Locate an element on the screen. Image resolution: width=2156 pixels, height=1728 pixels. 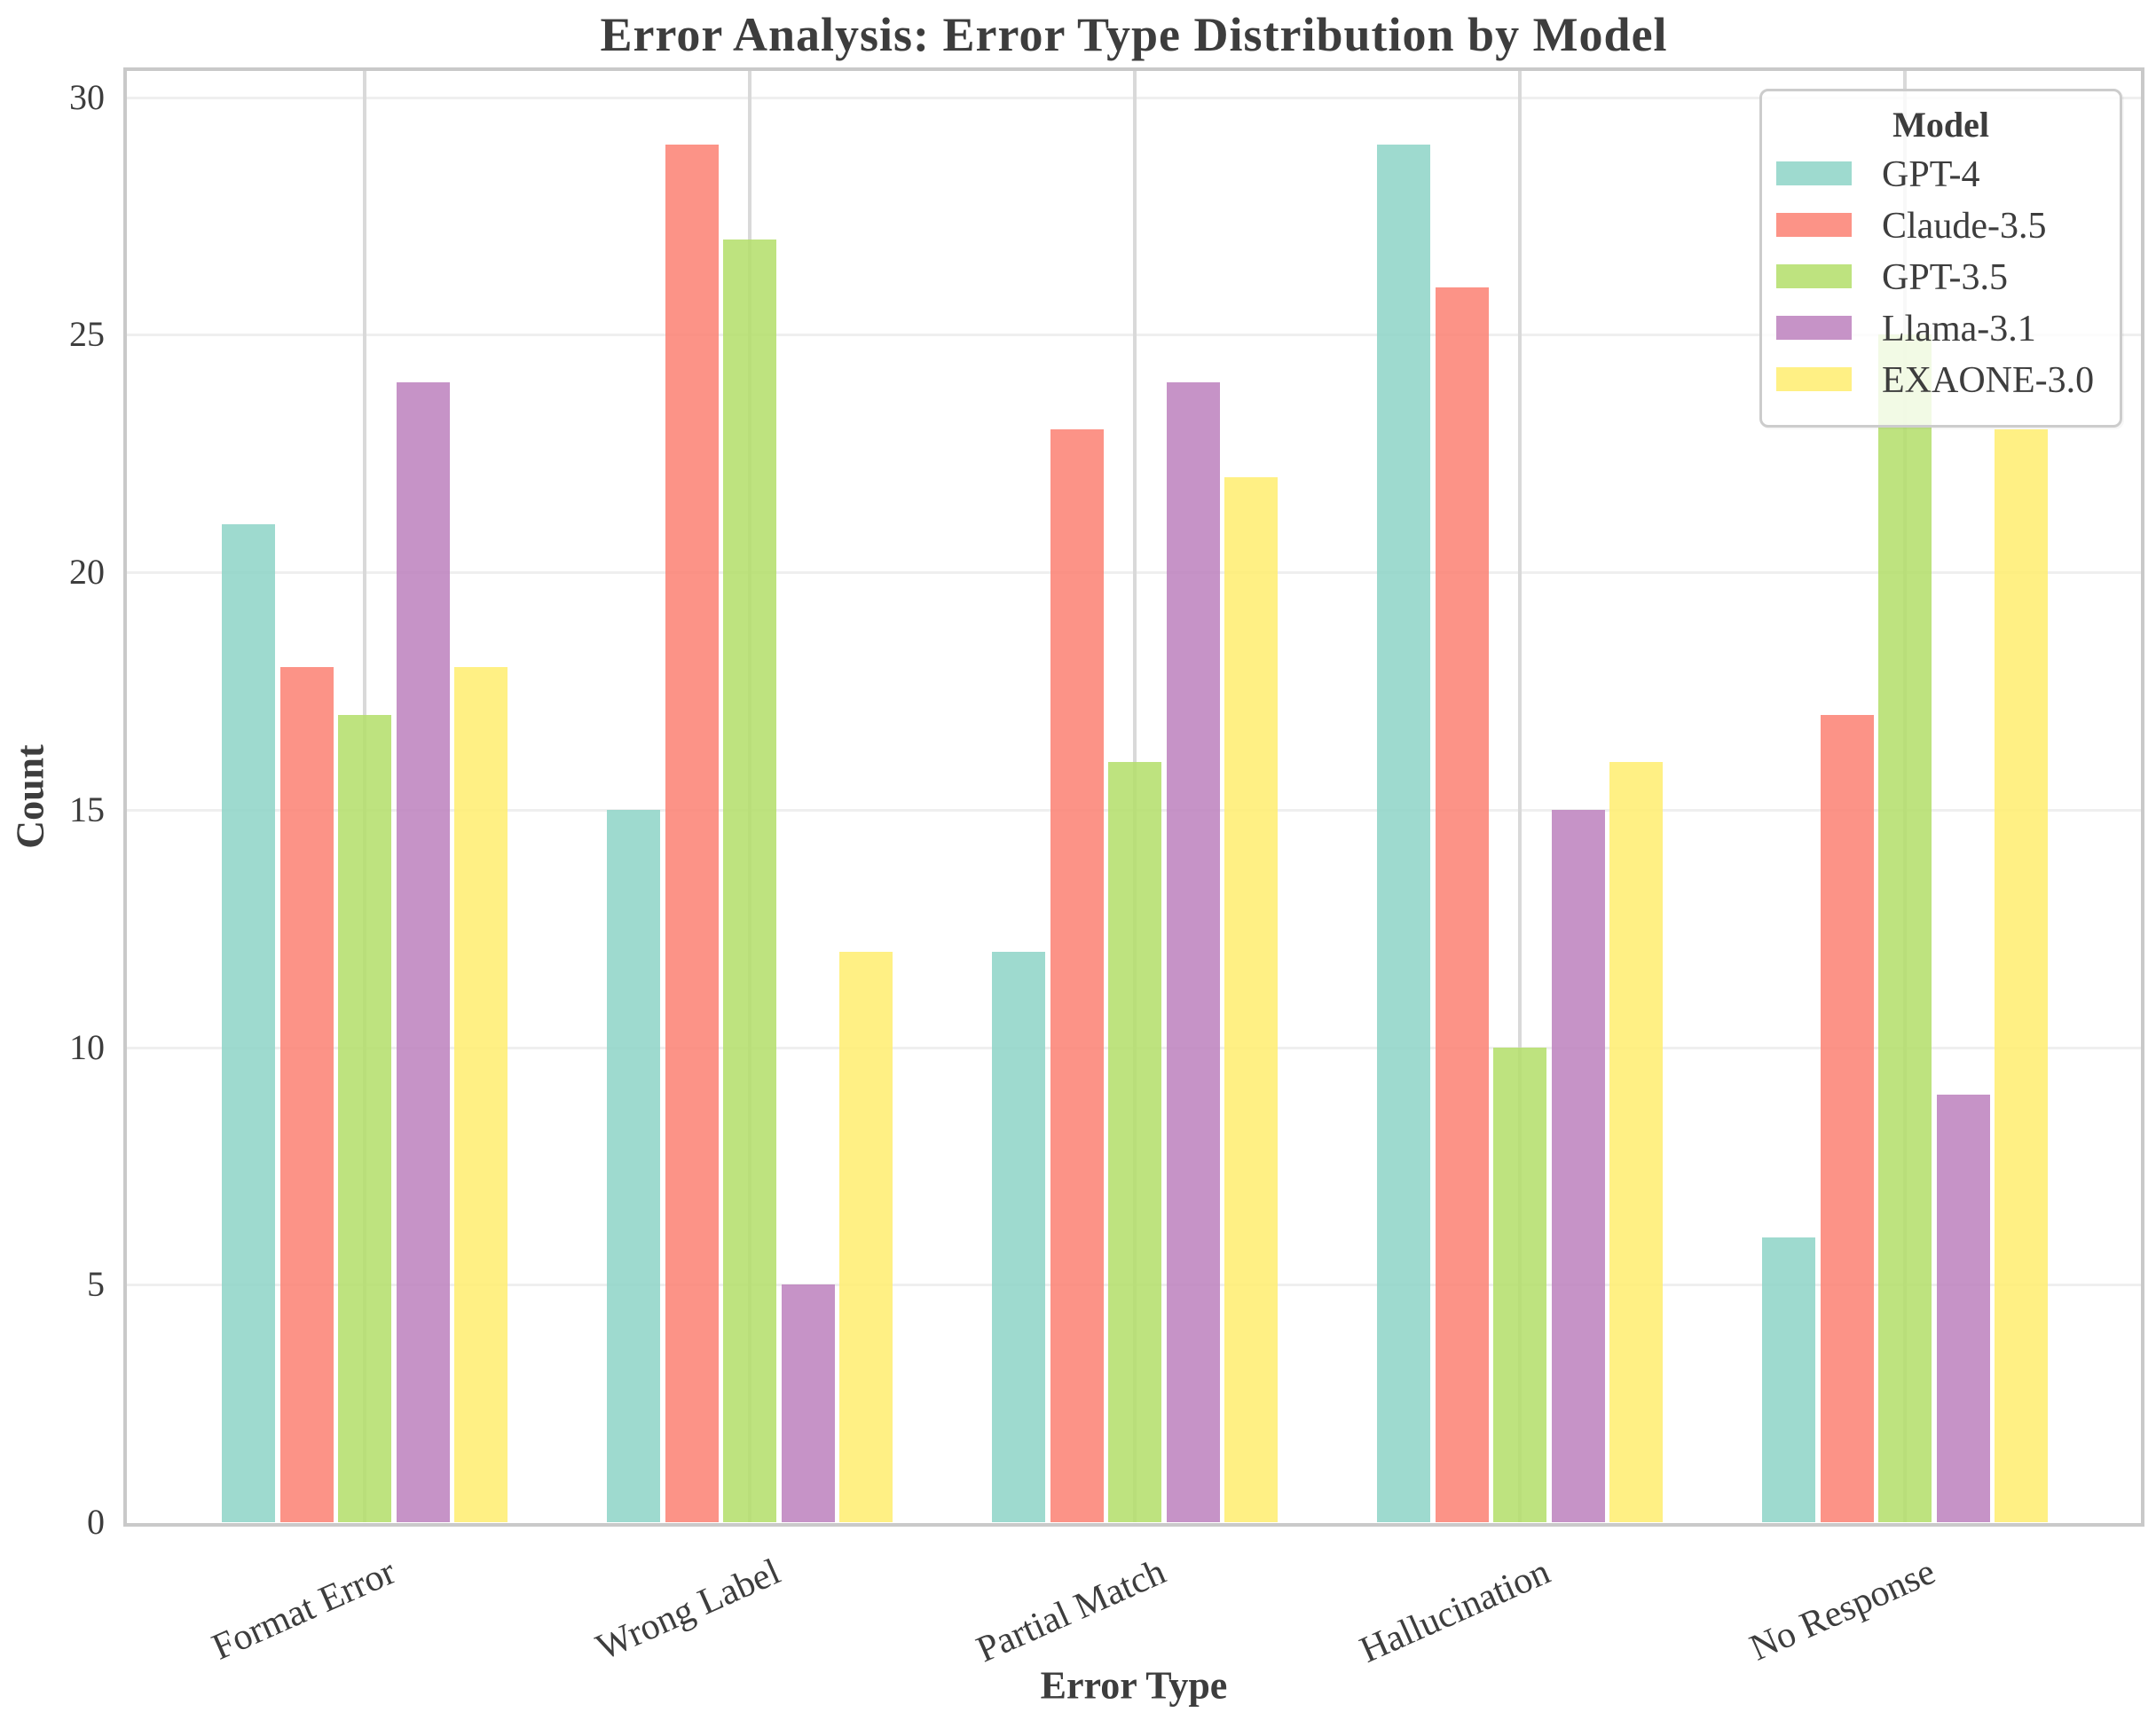
bar-claude-3-5-partial-match is located at coordinates (1077, 976).